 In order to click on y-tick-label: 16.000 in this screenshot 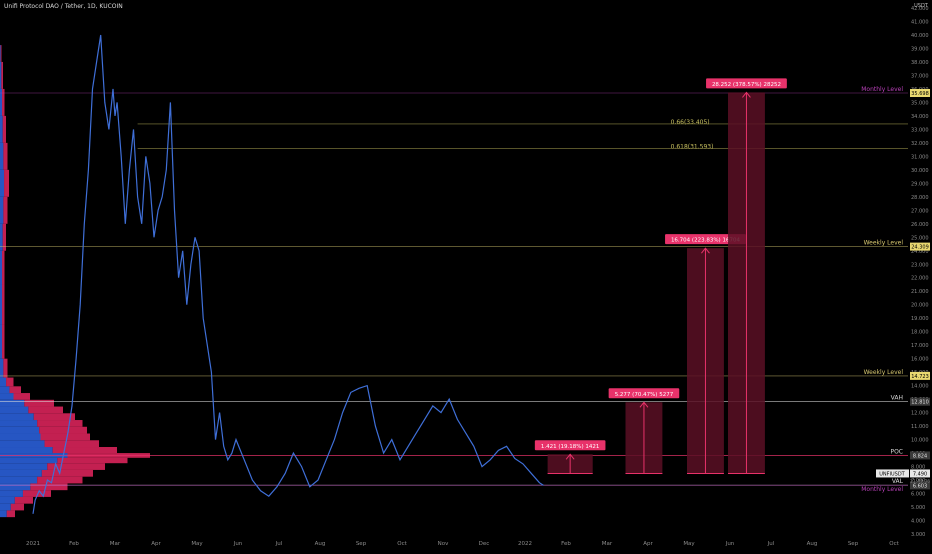, I will do `click(920, 360)`.